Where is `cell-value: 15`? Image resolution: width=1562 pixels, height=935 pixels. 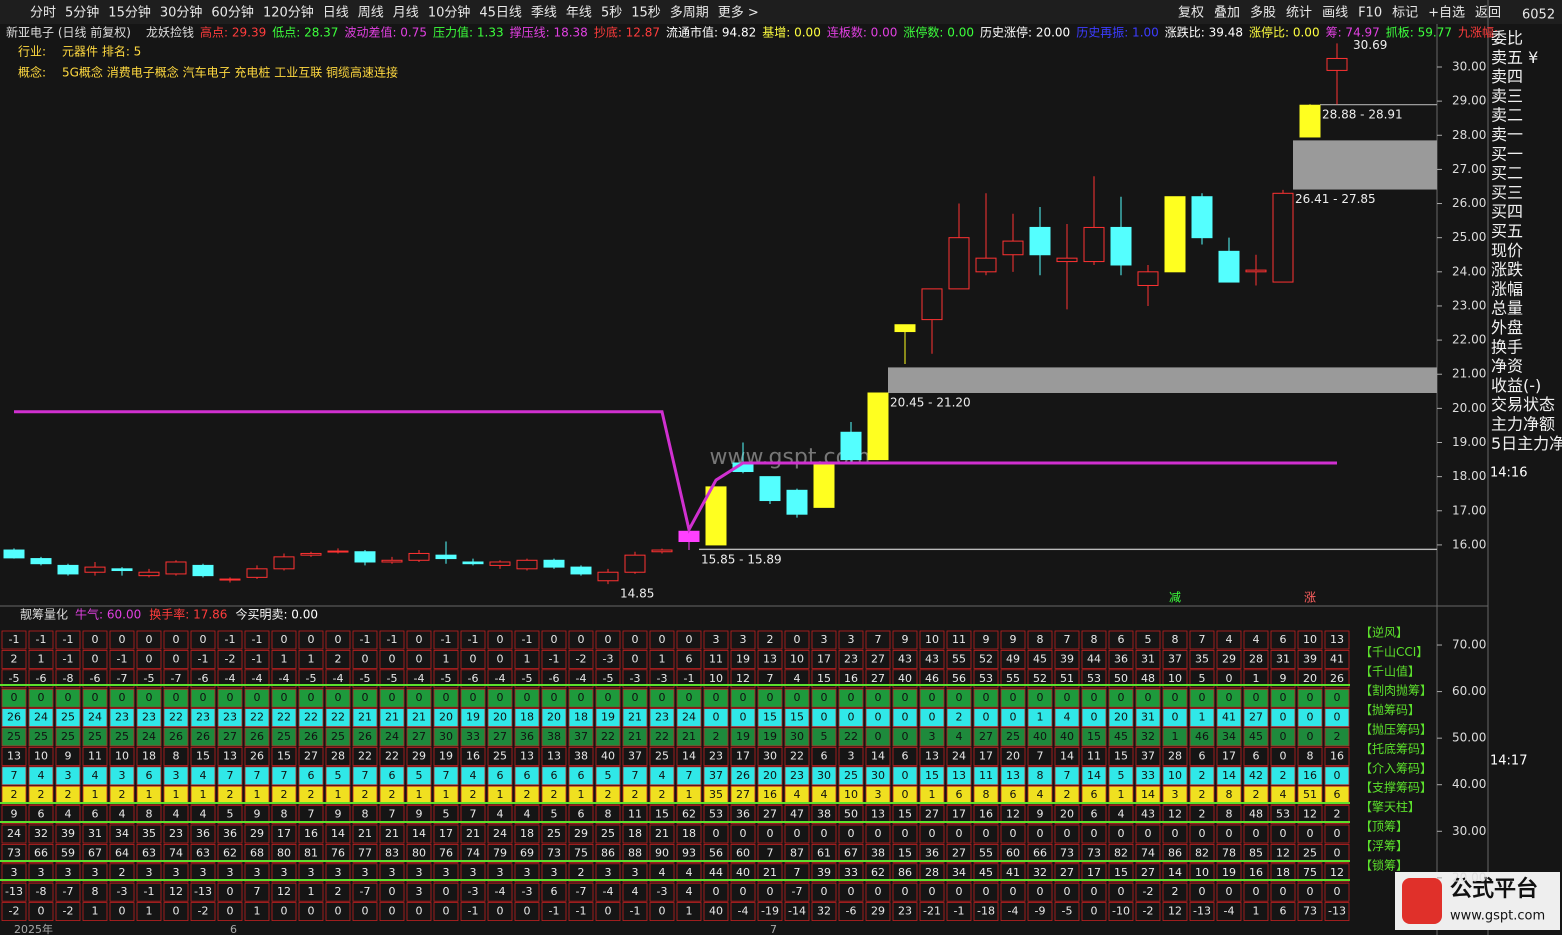 cell-value: 15 is located at coordinates (905, 814).